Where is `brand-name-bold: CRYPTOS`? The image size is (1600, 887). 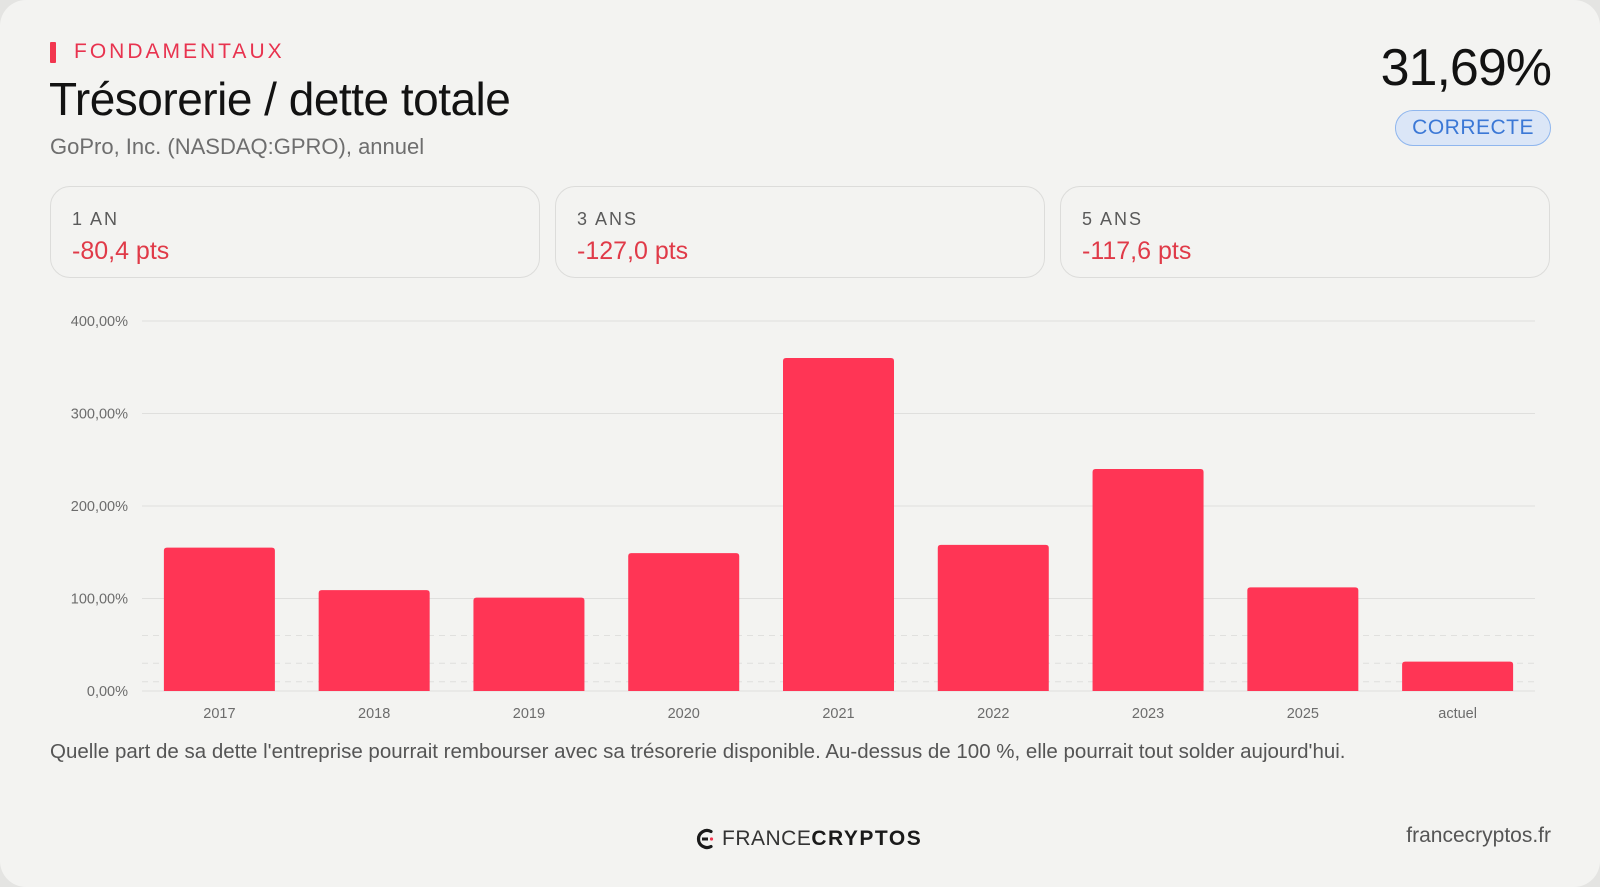
brand-name-bold: CRYPTOS is located at coordinates (867, 838).